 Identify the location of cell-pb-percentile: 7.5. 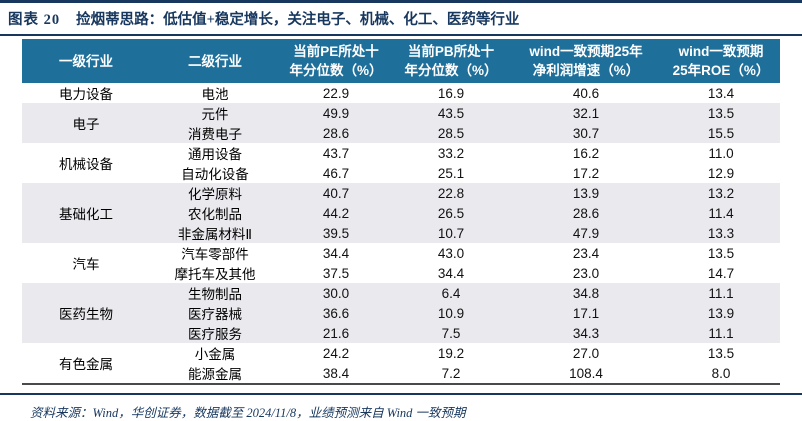
(451, 333).